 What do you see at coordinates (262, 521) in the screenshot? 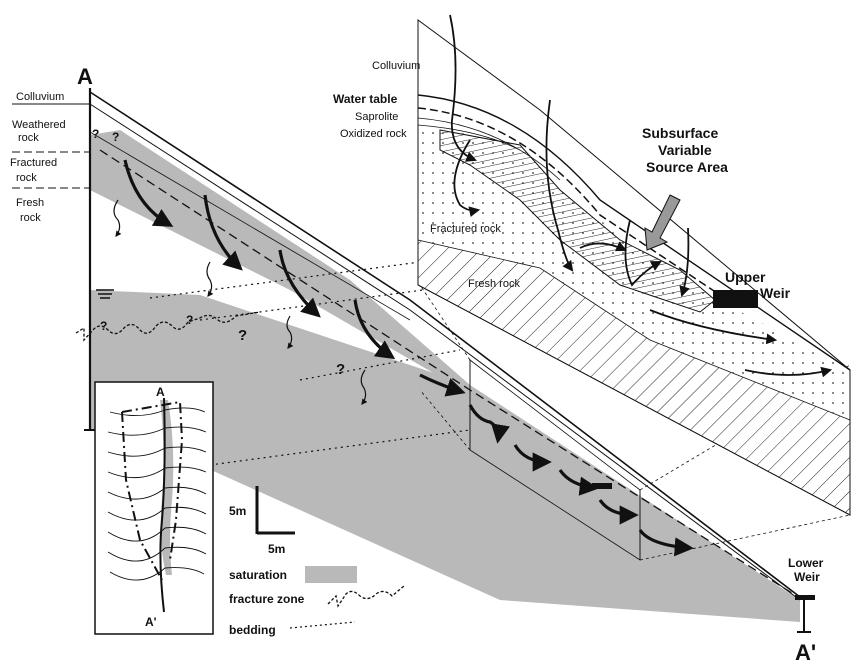
I see `scale-bar: 5m 5m` at bounding box center [262, 521].